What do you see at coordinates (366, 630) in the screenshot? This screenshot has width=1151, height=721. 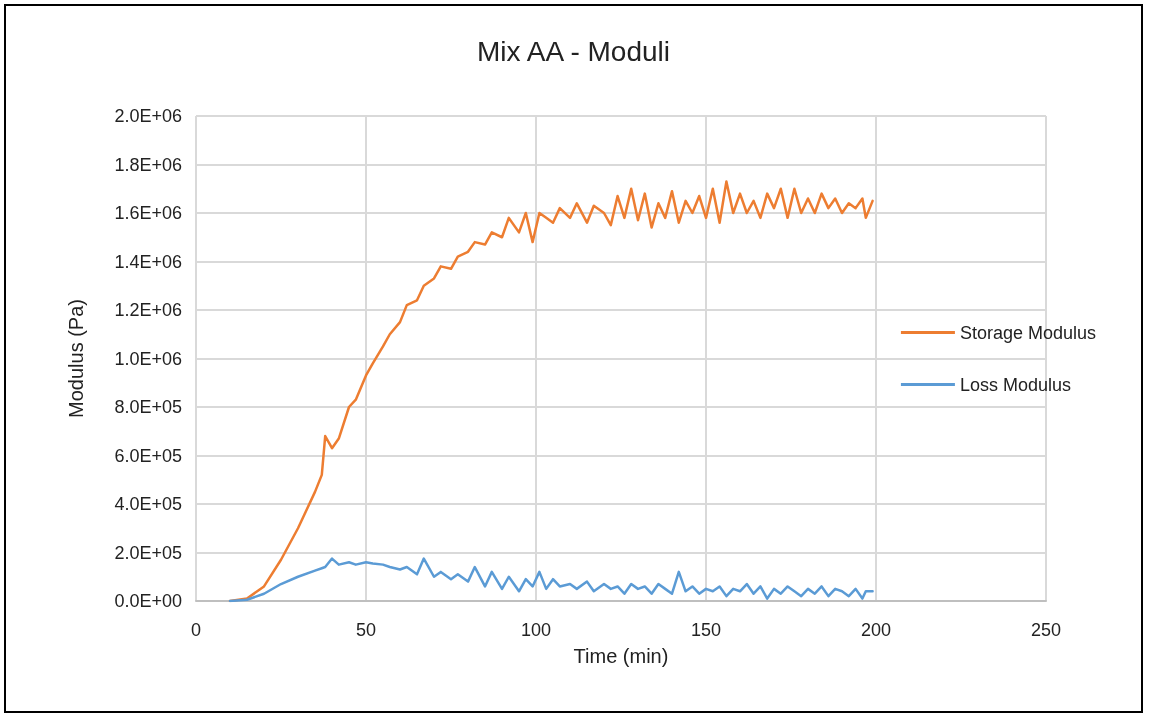 I see `x-tick-label: 50` at bounding box center [366, 630].